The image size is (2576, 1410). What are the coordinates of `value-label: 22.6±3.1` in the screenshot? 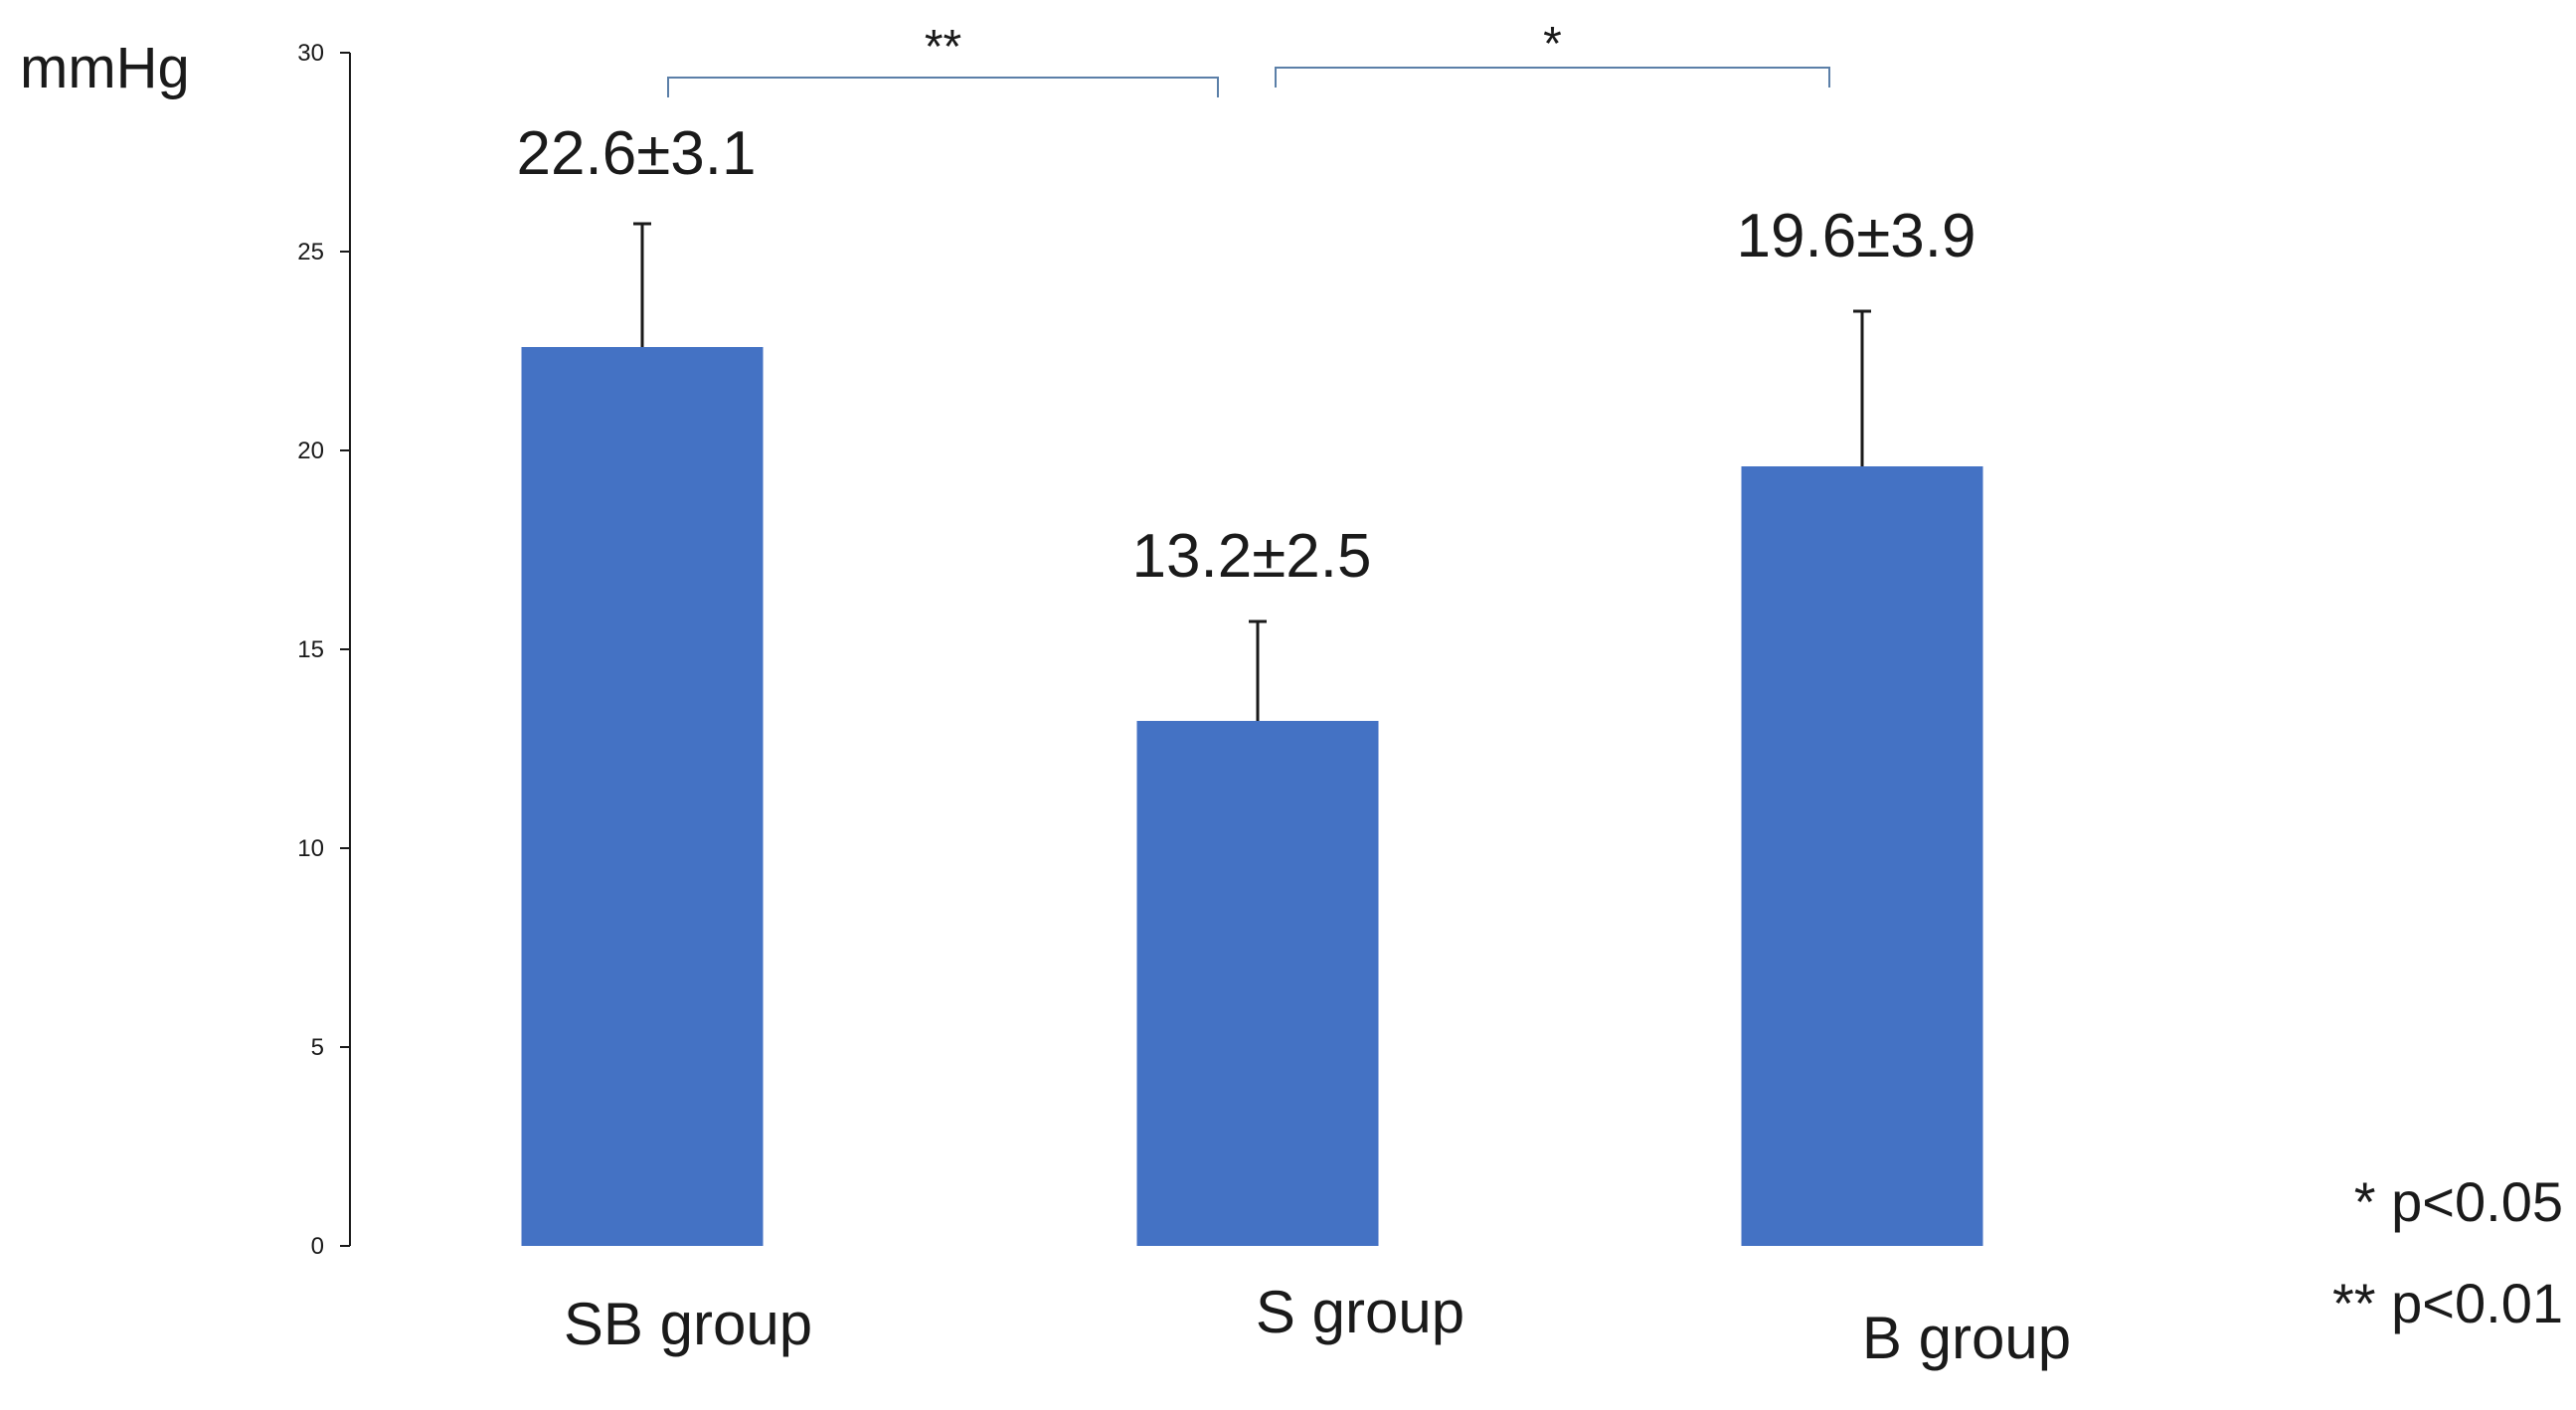 It's located at (637, 153).